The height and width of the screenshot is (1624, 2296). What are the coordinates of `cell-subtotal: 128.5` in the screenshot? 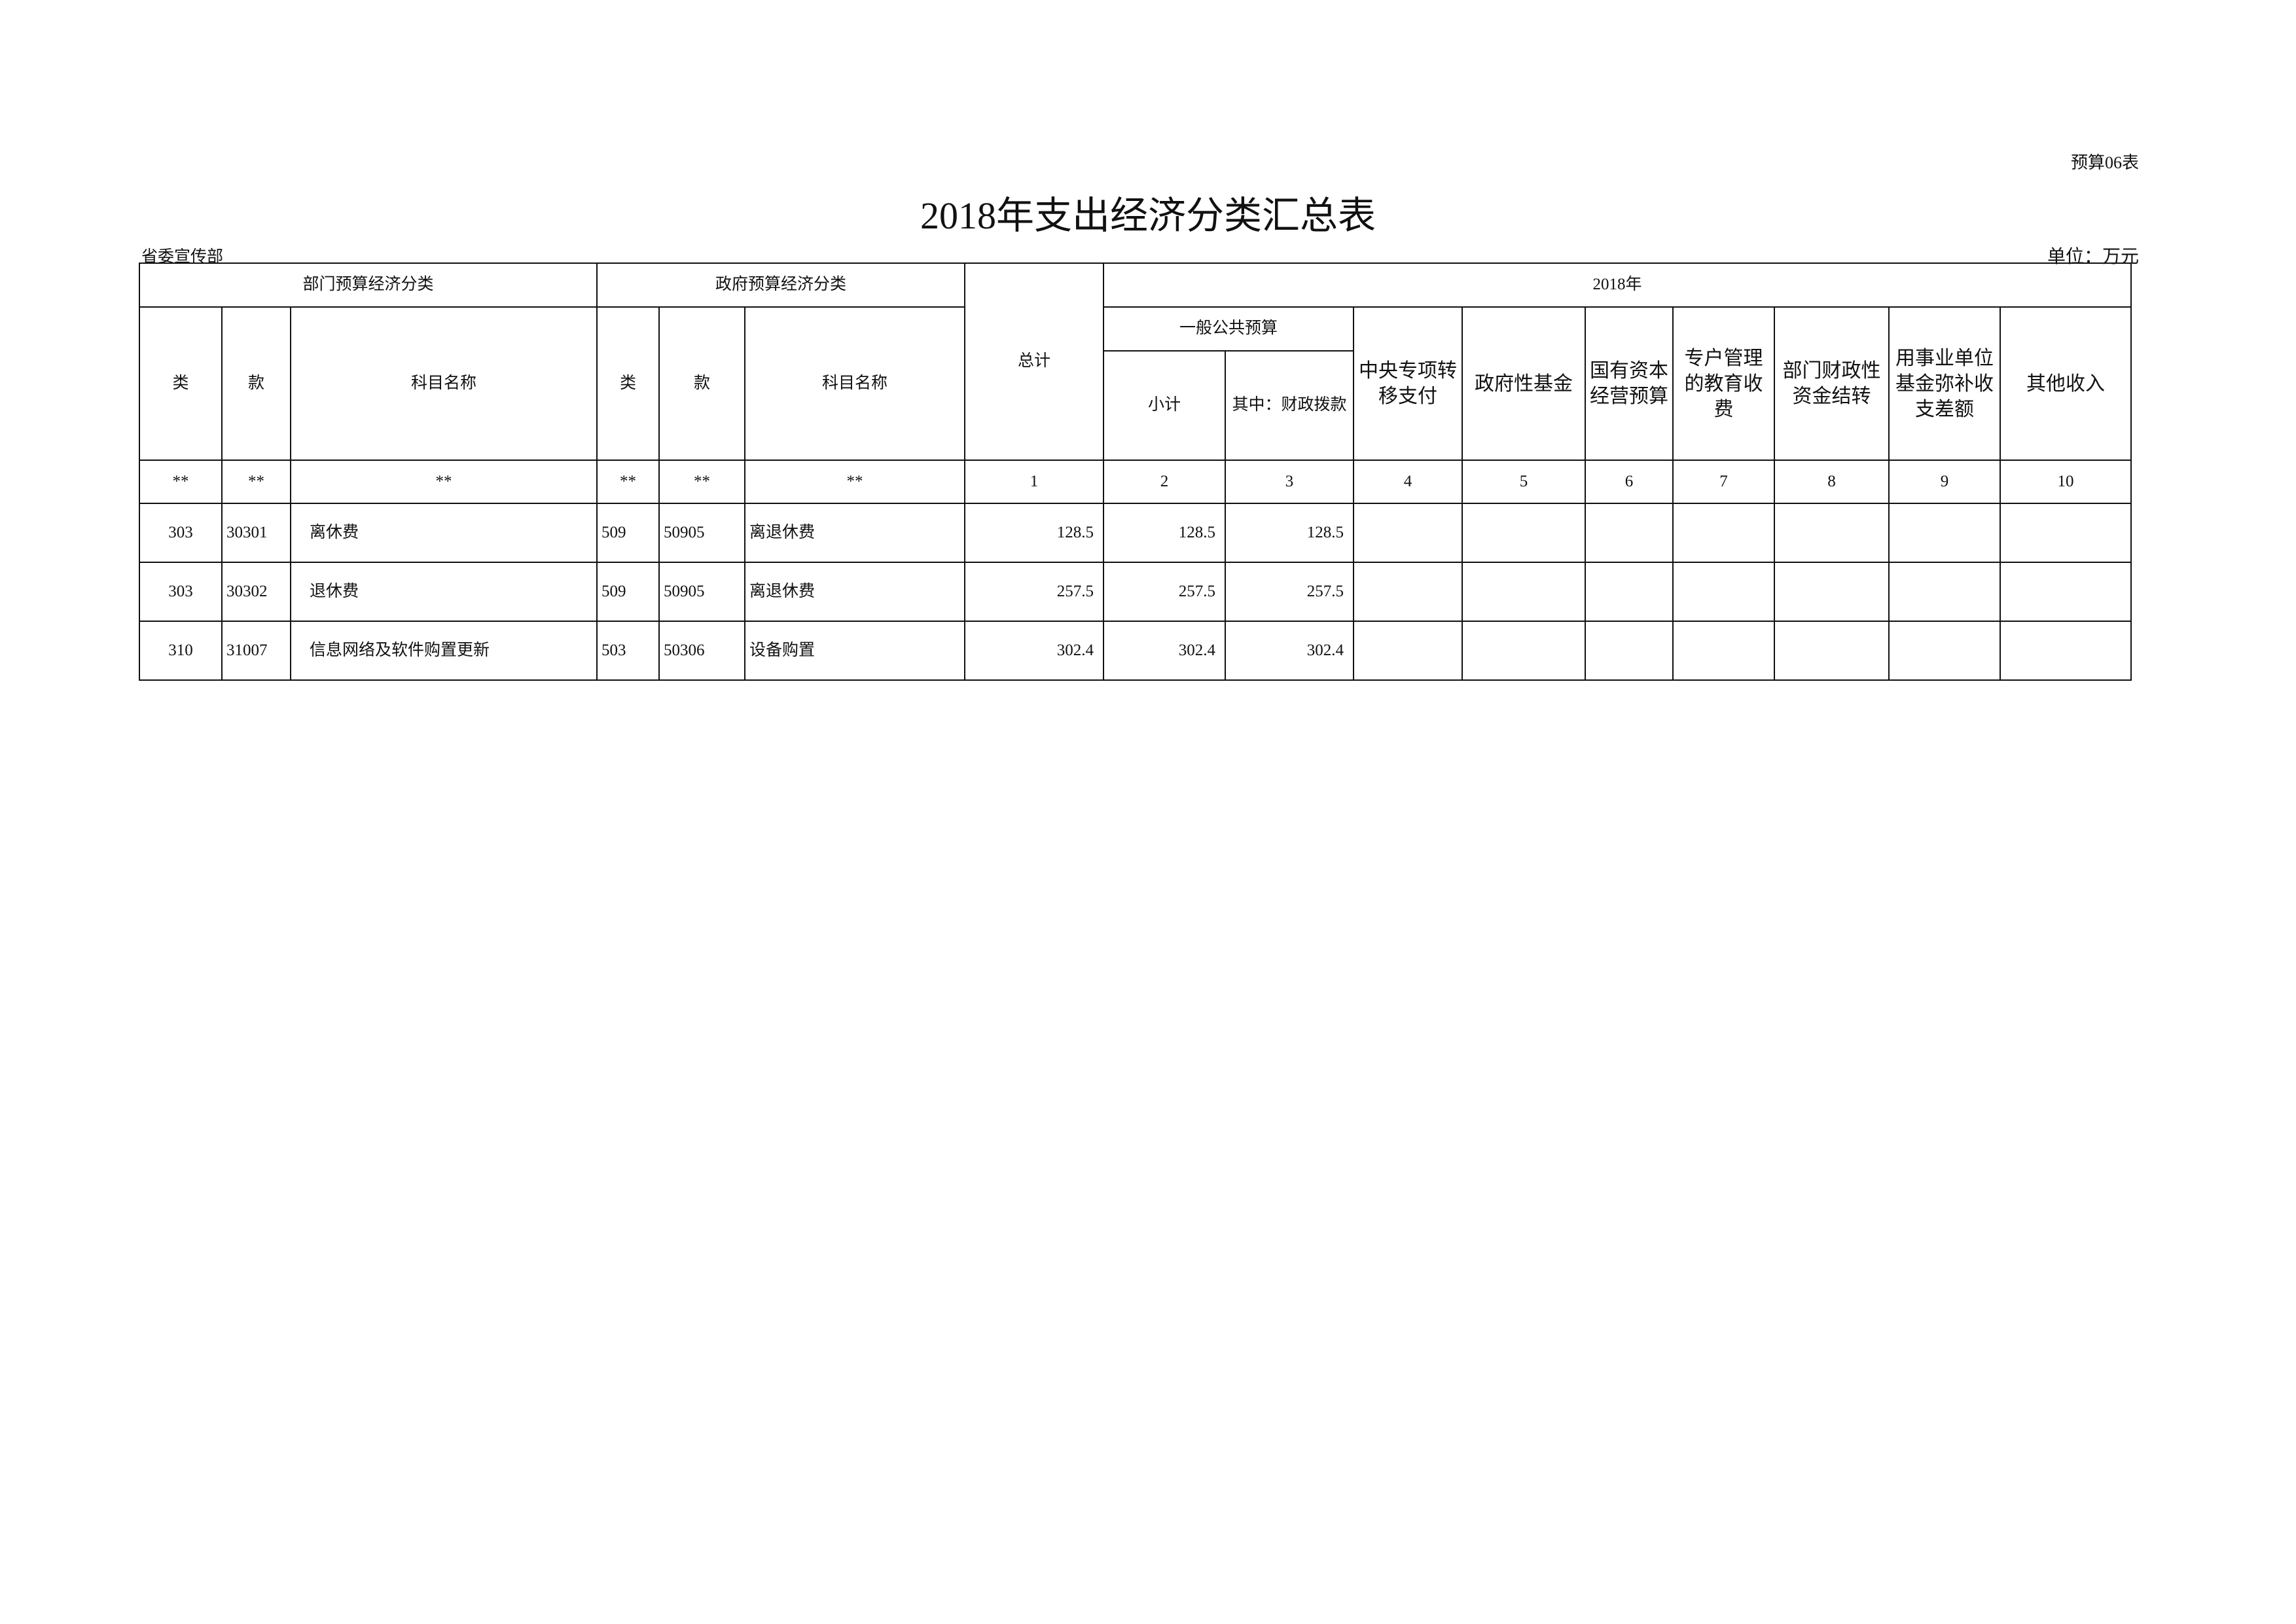 It's located at (1165, 533).